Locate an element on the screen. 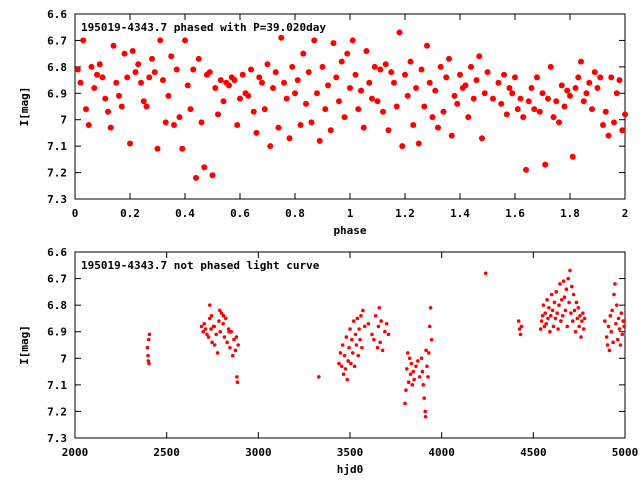 Image resolution: width=640 pixels, height=480 pixels. chart1-x-tick-label: 0.8 is located at coordinates (295, 213).